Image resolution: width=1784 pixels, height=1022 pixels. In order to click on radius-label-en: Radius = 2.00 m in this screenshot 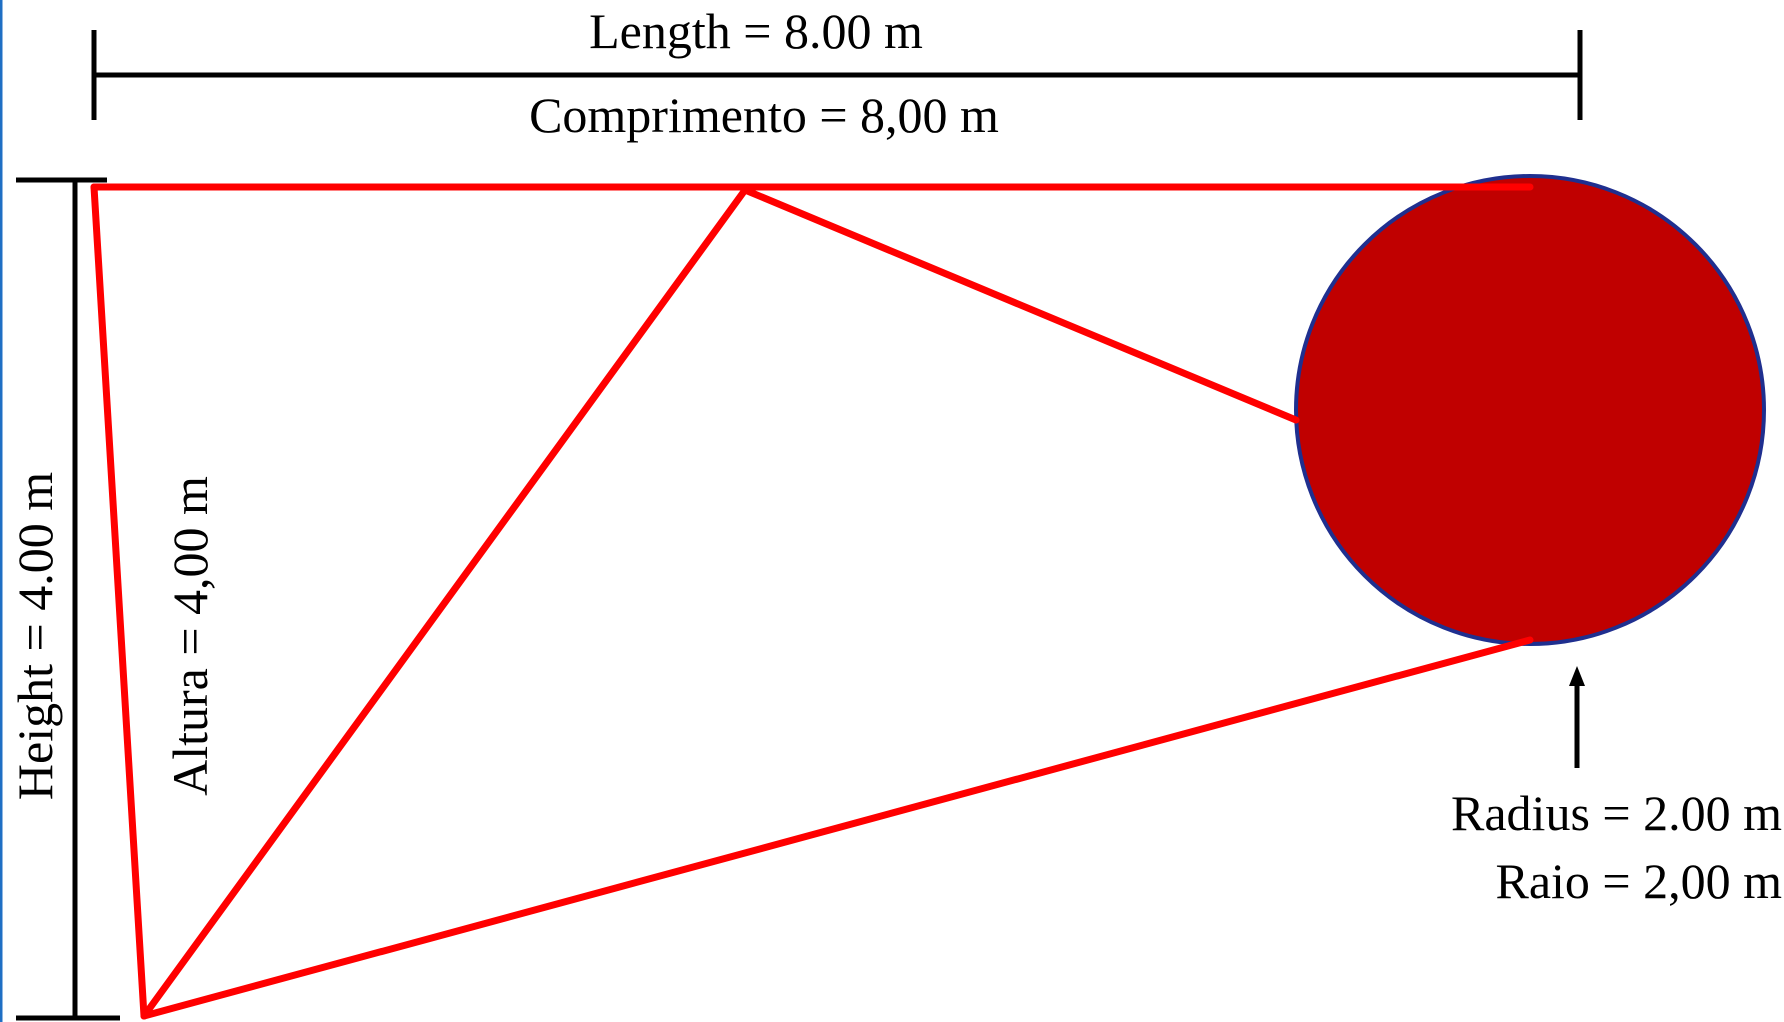, I will do `click(1616, 813)`.